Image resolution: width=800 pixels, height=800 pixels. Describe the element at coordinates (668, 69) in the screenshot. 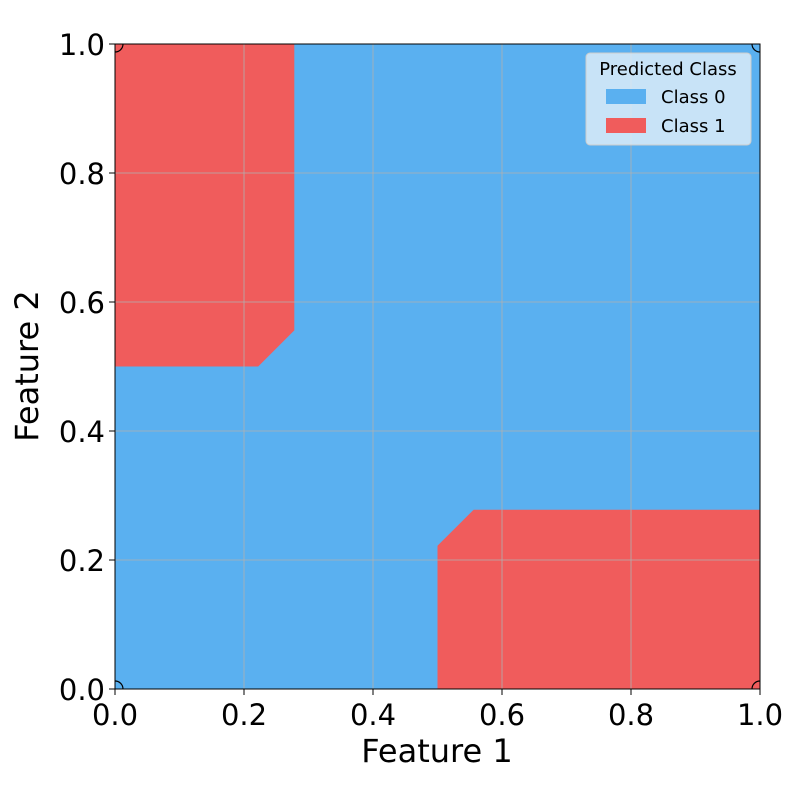

I see `legend-title: Predicted Class` at that location.